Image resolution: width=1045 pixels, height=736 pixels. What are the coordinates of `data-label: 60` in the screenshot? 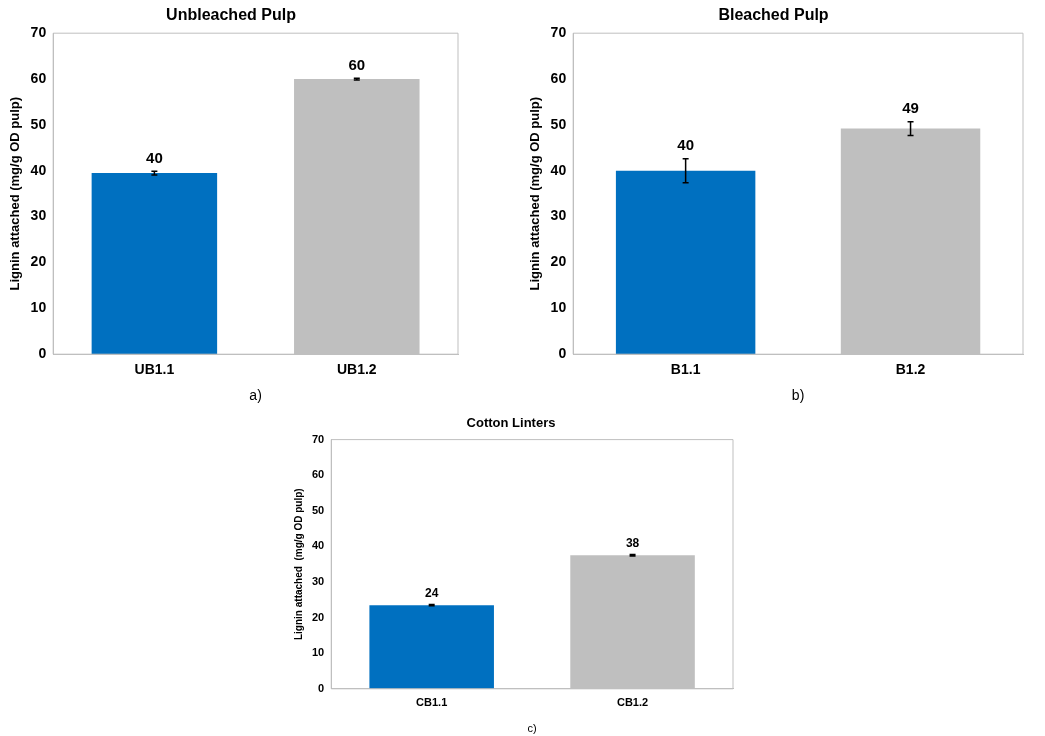 It's located at (357, 64).